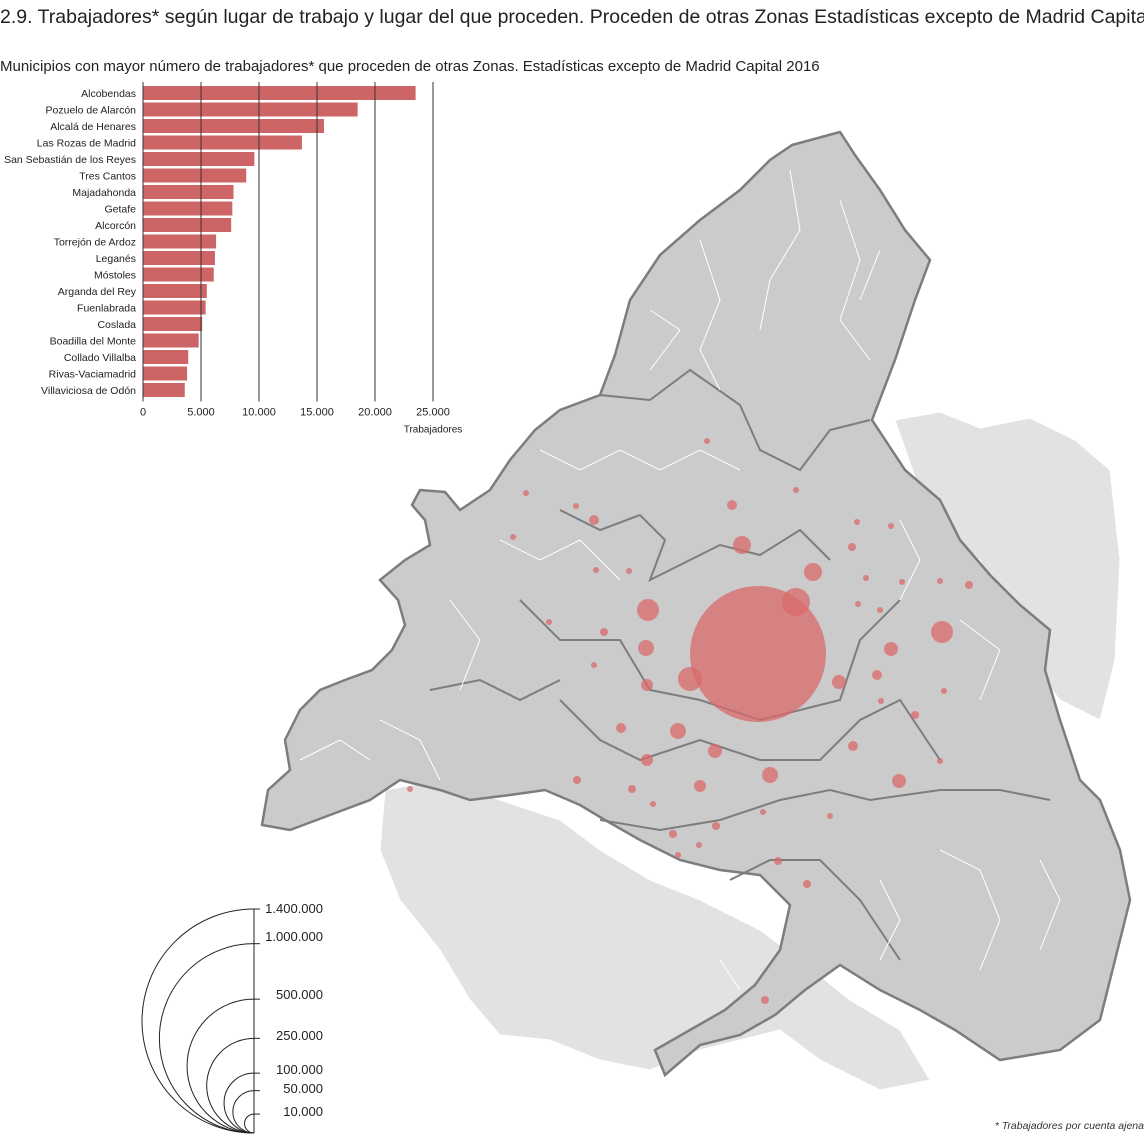 The image size is (1144, 1135). Describe the element at coordinates (116, 325) in the screenshot. I see `category-label: Coslada` at that location.